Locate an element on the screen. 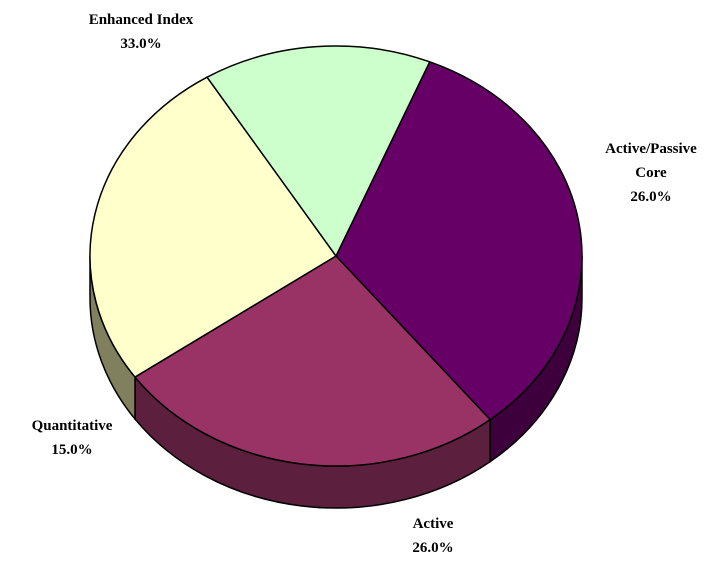  slice-name-label: Core is located at coordinates (651, 173).